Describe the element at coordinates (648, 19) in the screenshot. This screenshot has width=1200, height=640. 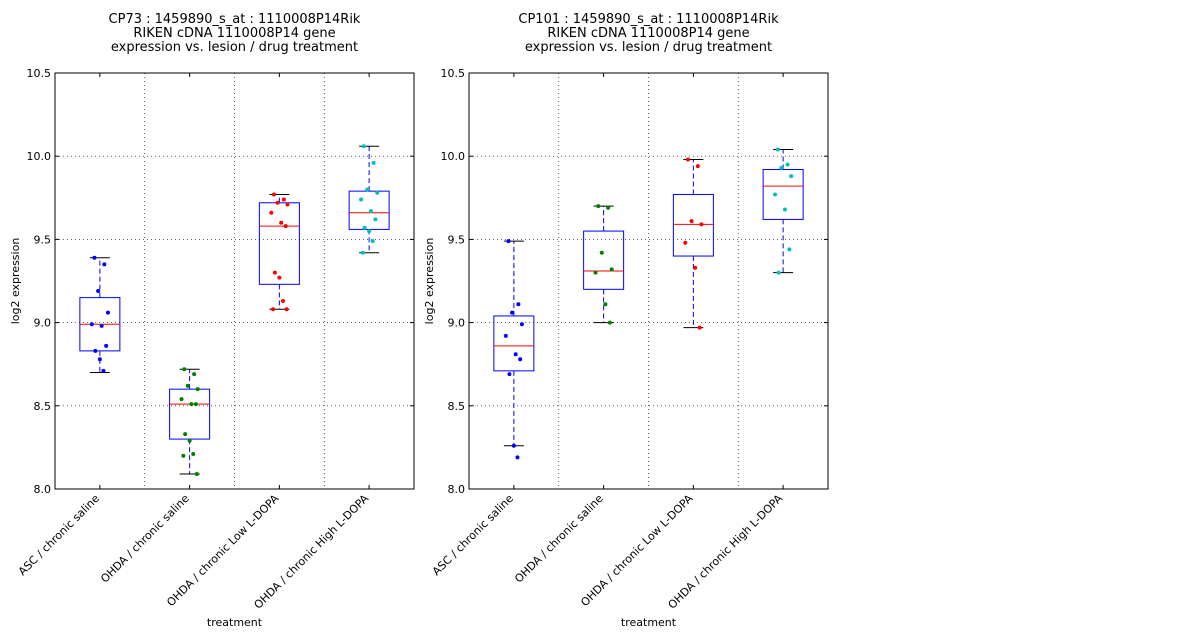
I see `chart-title-line-1: CP101 : 1459890_s_at : 1110008P14Rik` at that location.